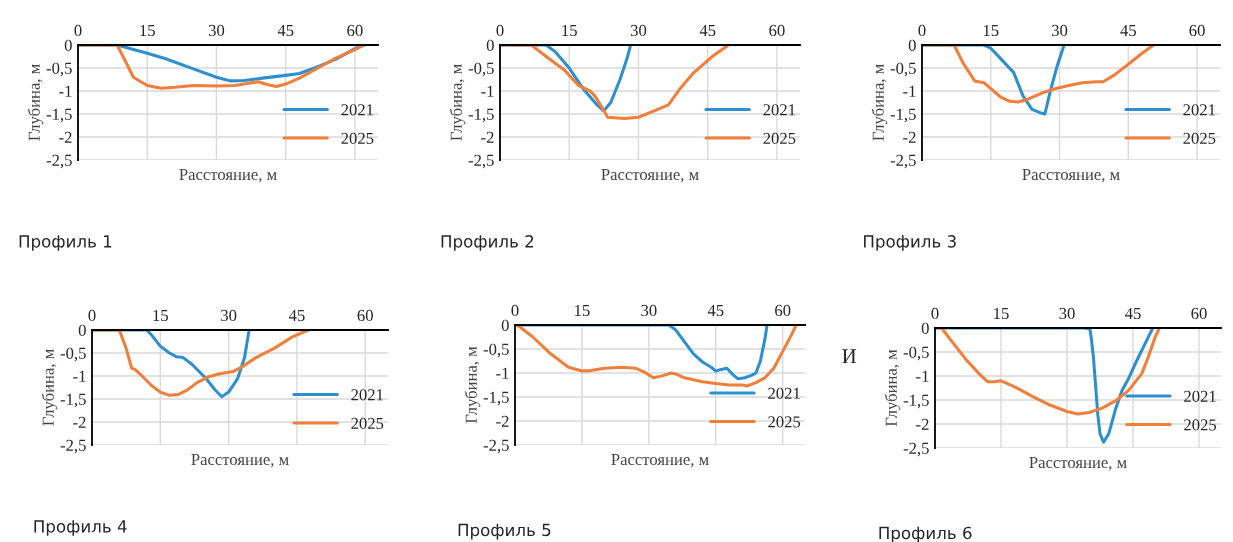  Describe the element at coordinates (65, 243) in the screenshot. I see `text: Профиль 1` at that location.